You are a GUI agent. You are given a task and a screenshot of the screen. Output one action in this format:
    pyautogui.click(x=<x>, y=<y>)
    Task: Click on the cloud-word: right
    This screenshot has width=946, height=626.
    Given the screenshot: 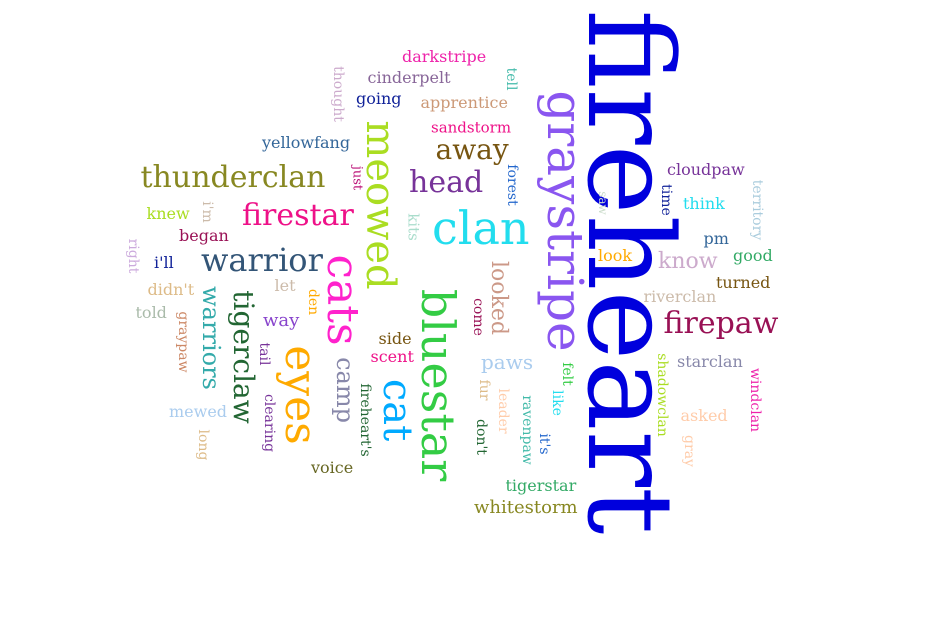 What is the action you would take?
    pyautogui.click(x=132, y=256)
    